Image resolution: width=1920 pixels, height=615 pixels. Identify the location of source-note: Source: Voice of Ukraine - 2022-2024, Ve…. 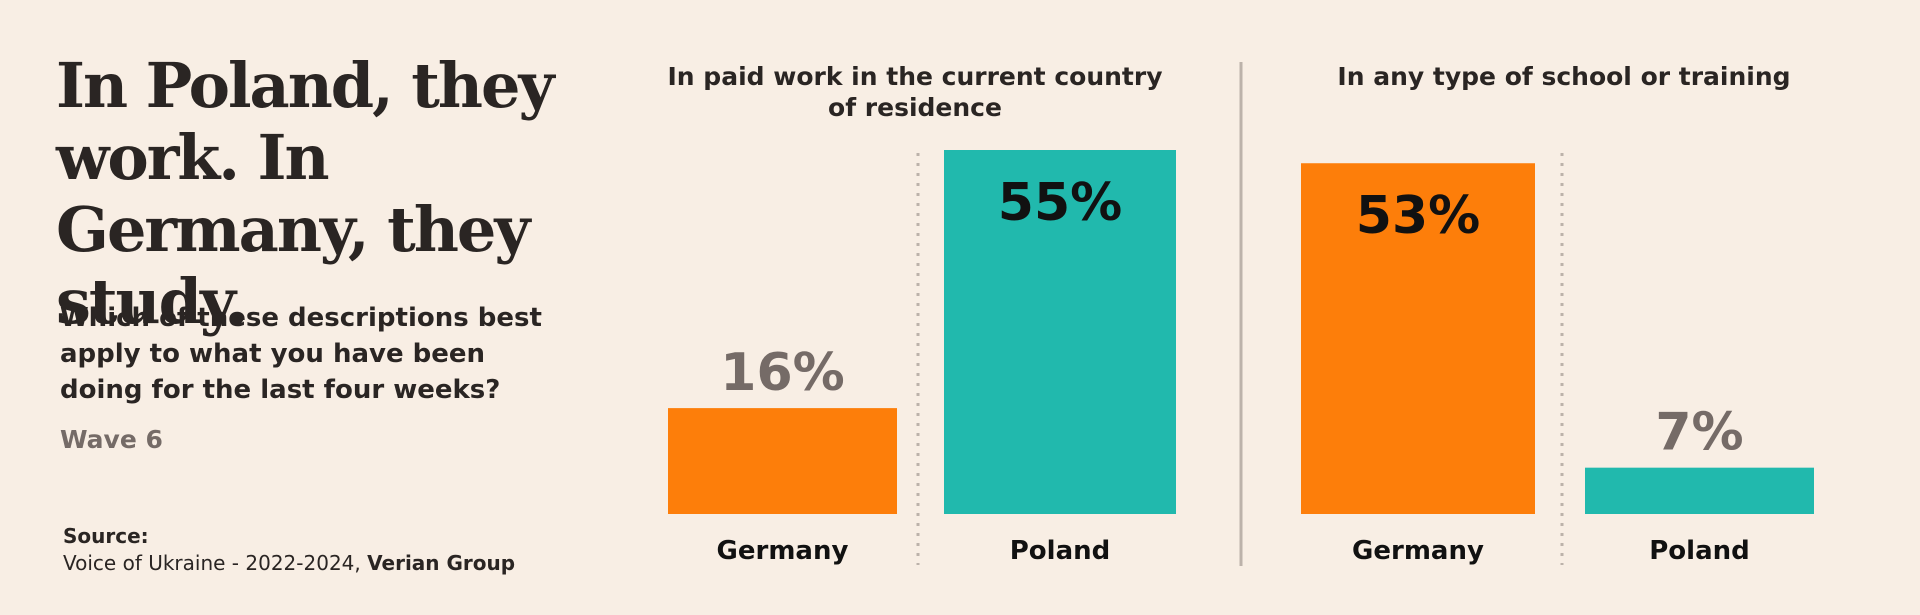
(289, 550).